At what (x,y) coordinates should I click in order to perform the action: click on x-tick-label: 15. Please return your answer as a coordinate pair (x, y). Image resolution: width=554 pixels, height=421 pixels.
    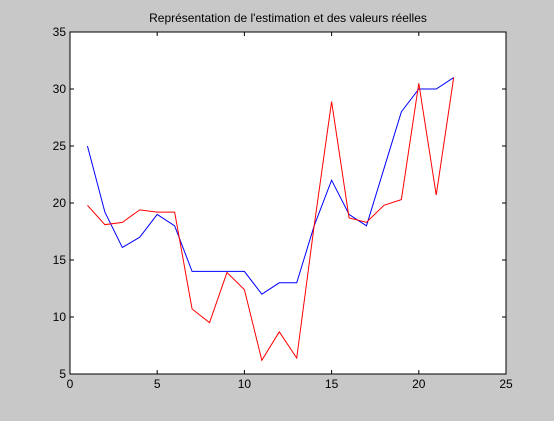
    Looking at the image, I should click on (332, 384).